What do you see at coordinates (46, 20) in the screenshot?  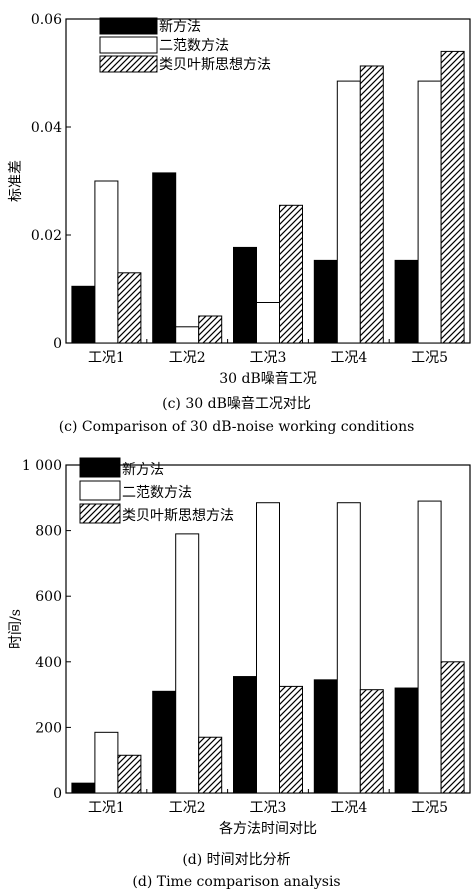 I see `y-tick-label: 0.06` at bounding box center [46, 20].